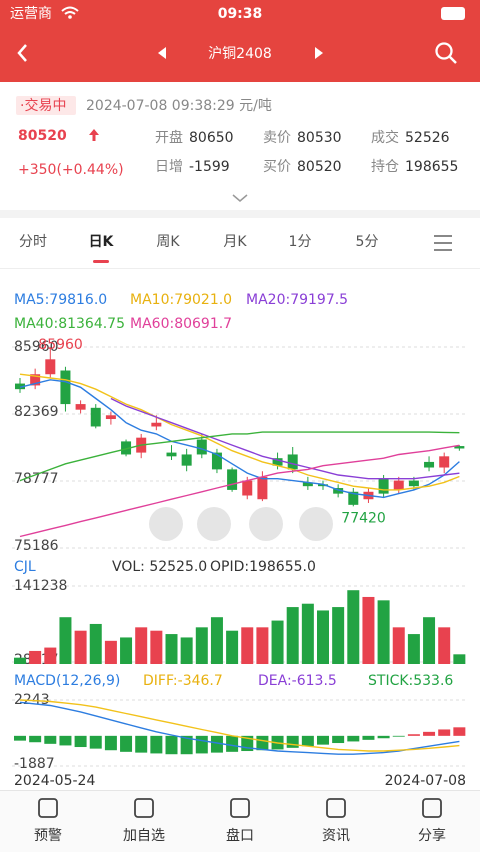 Image resolution: width=480 pixels, height=852 pixels. I want to click on field-value: 80650, so click(211, 138).